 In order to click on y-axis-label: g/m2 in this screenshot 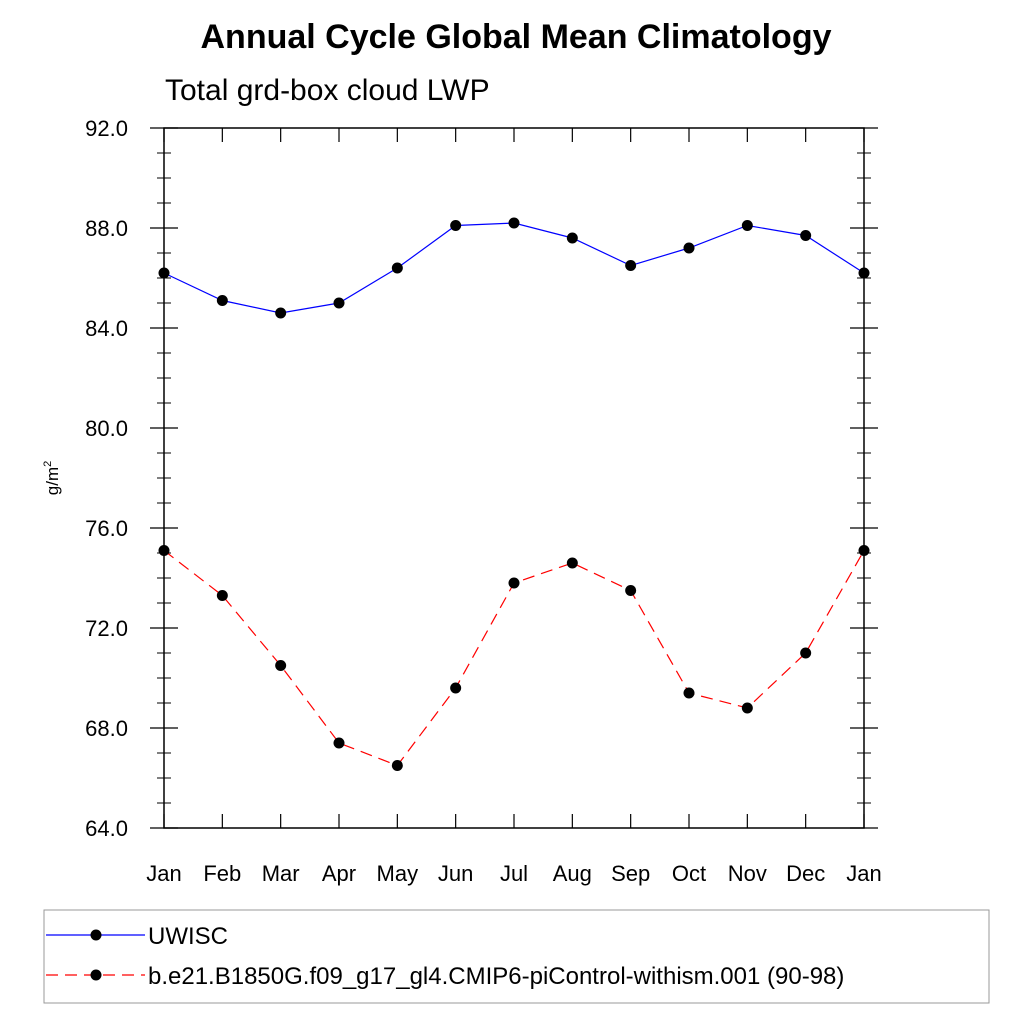, I will do `click(52, 478)`.